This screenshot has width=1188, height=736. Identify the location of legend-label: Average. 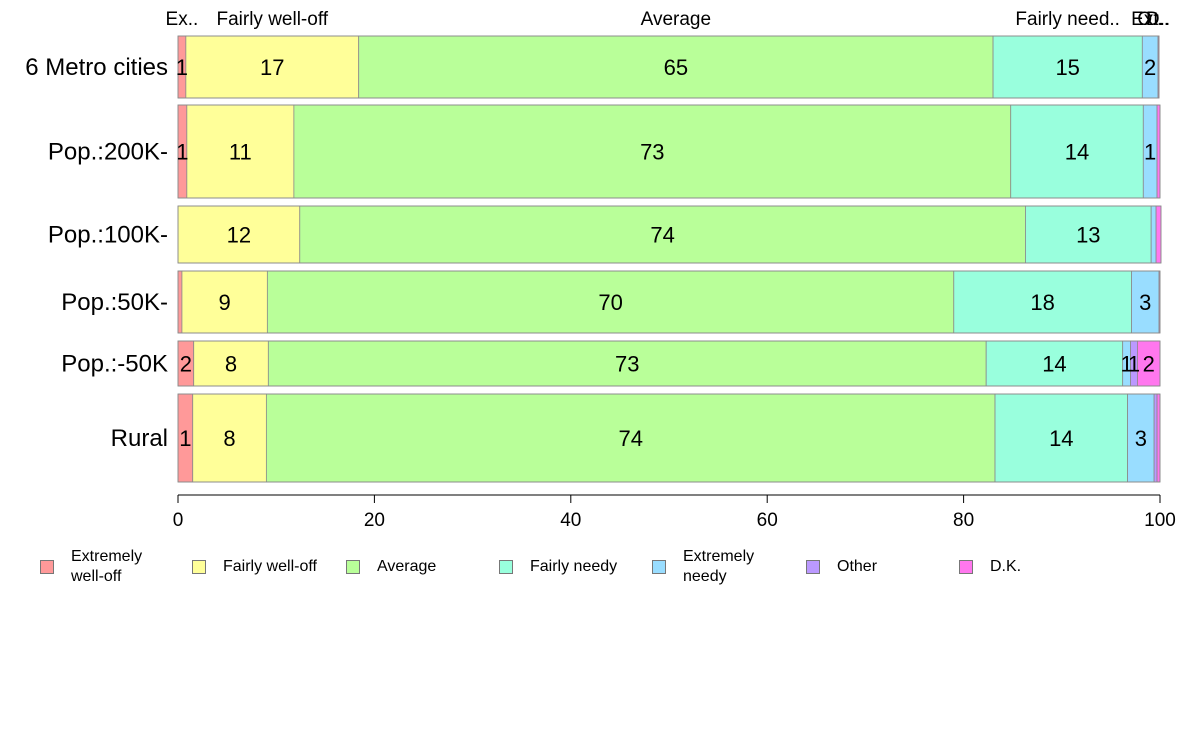
(407, 566).